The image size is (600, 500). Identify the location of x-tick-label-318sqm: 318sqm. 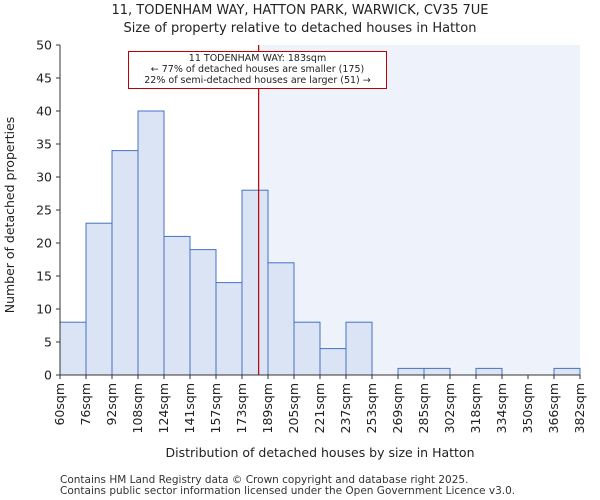
(475, 408).